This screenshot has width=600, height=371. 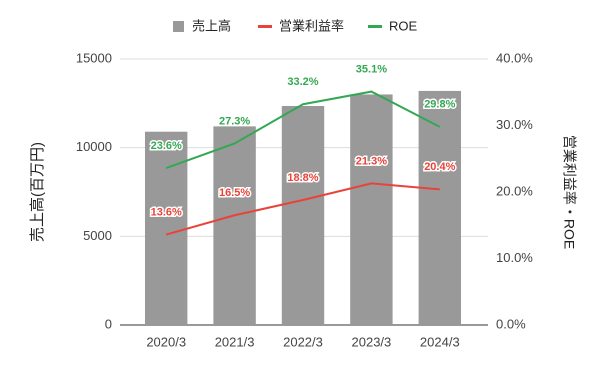 I want to click on legend-label: 営業利益率, so click(x=311, y=25).